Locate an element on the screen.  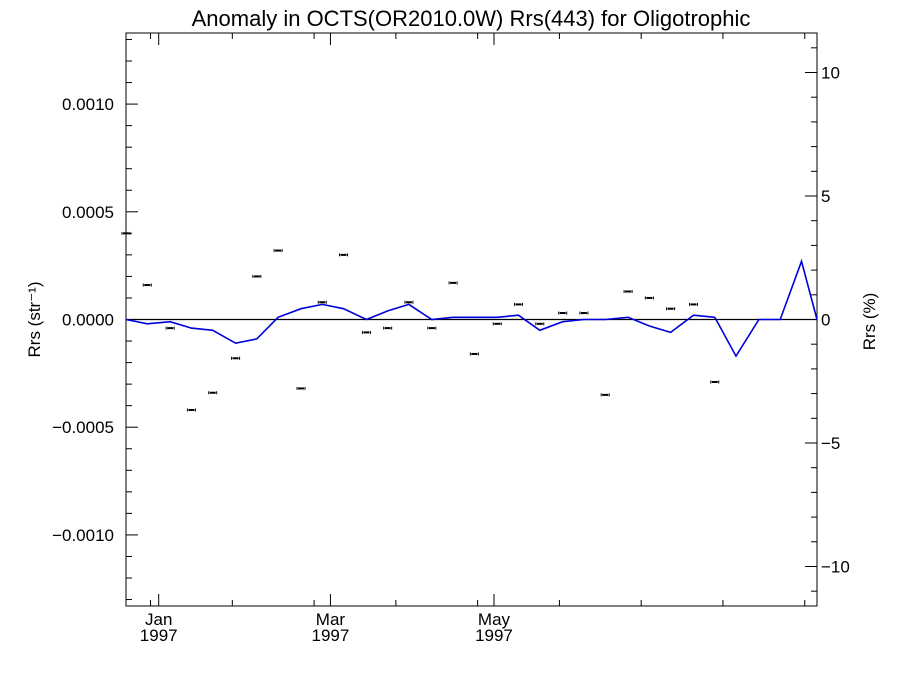
left-axis: −0.0010 −0.0005 0.0000 0.0005 0.0010 is located at coordinates (95, 319).